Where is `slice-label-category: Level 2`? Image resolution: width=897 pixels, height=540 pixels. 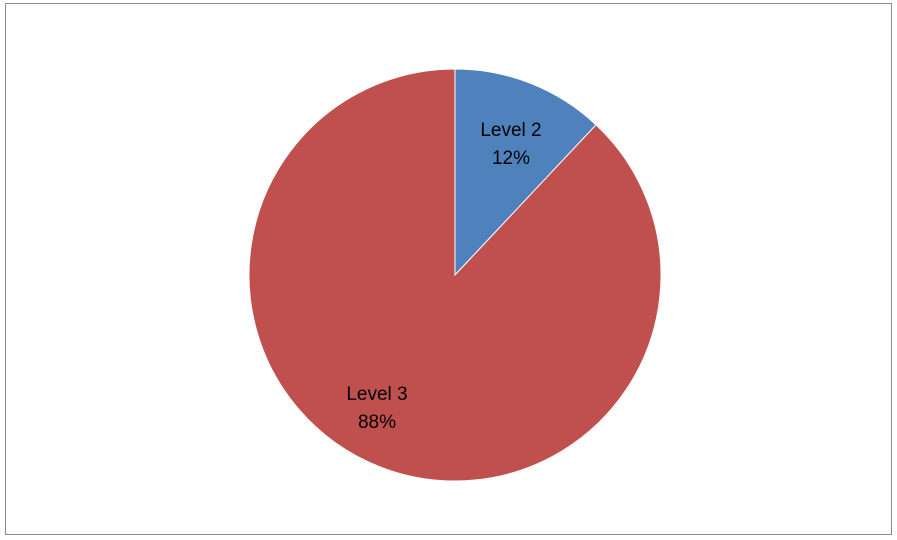 slice-label-category: Level 2 is located at coordinates (510, 130).